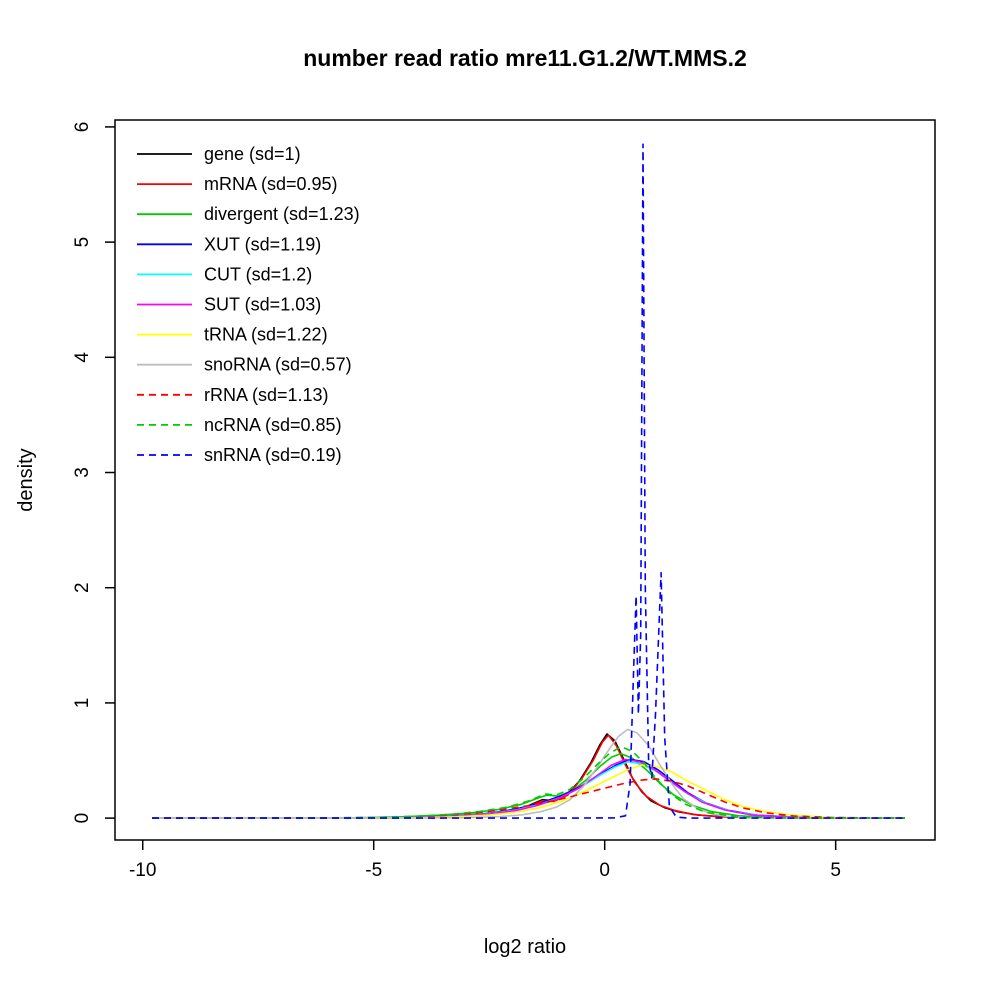 The height and width of the screenshot is (1000, 1000). I want to click on y-tick-label: 3, so click(82, 472).